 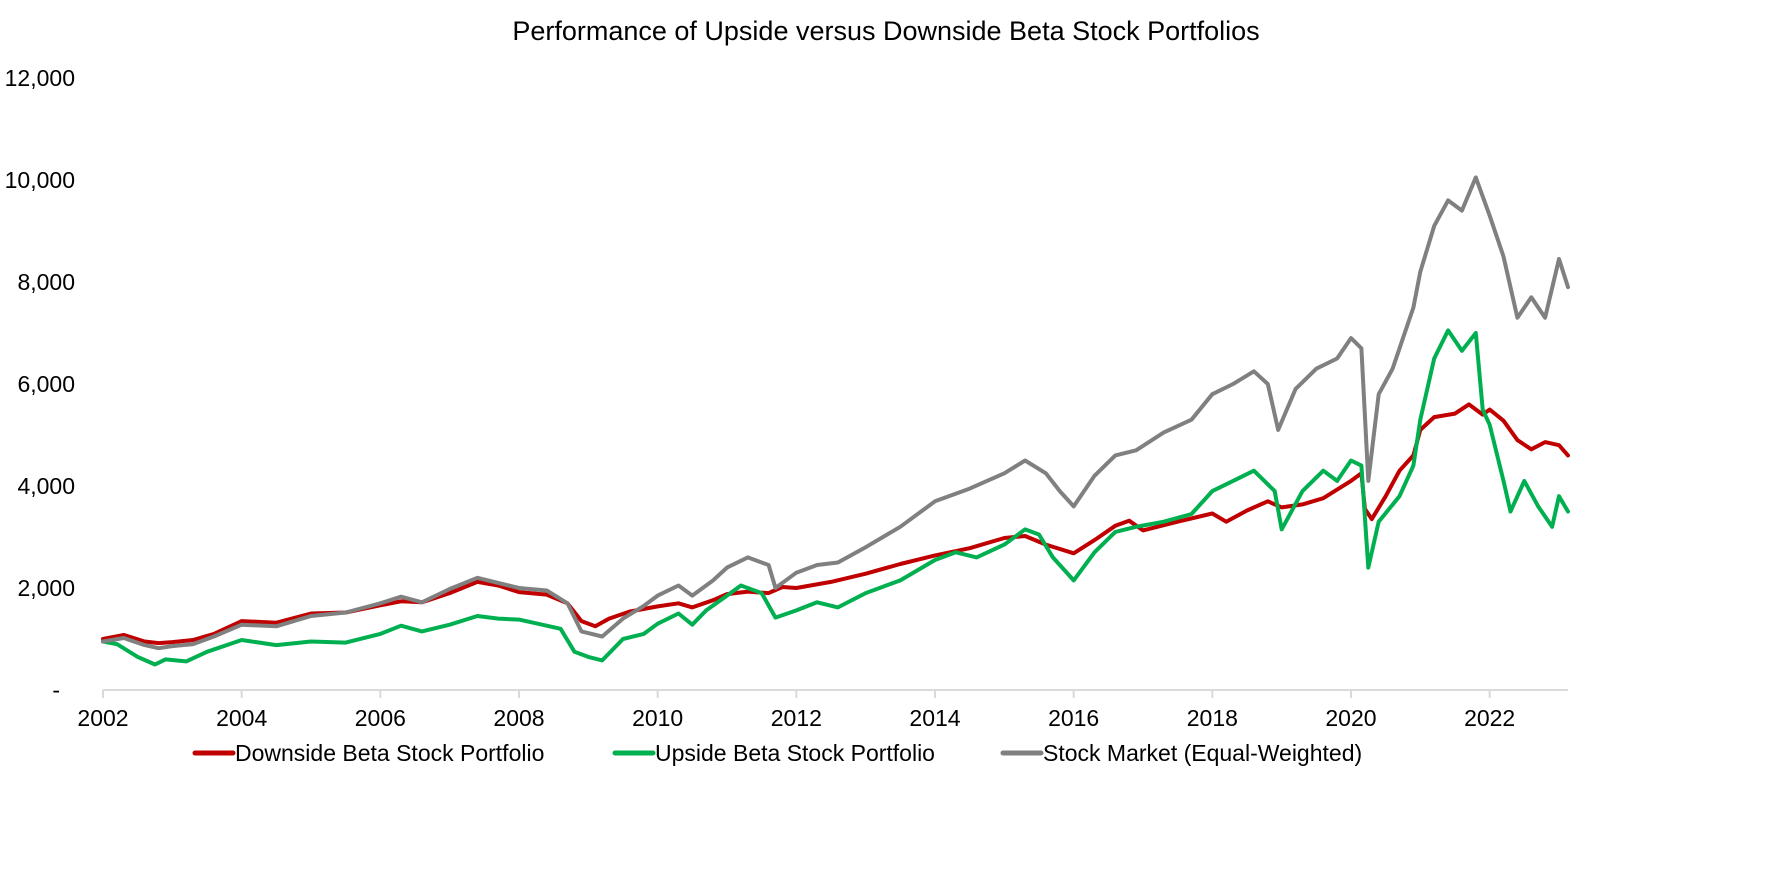 I want to click on x-tick-label: 2006, so click(x=380, y=718).